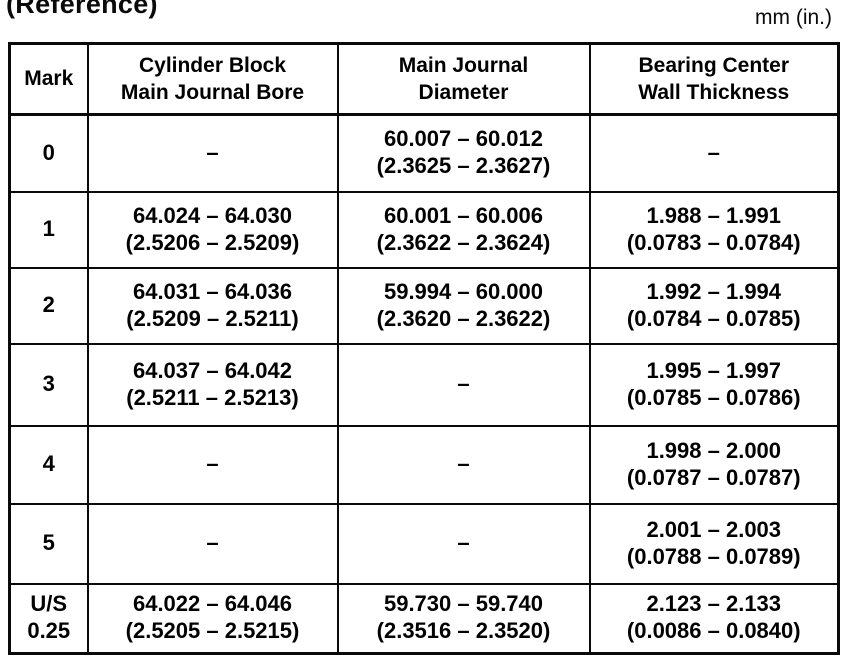  I want to click on table-row: 5 – – 2.001 – 2.003 (0.0788 – 0.0789), so click(424, 543).